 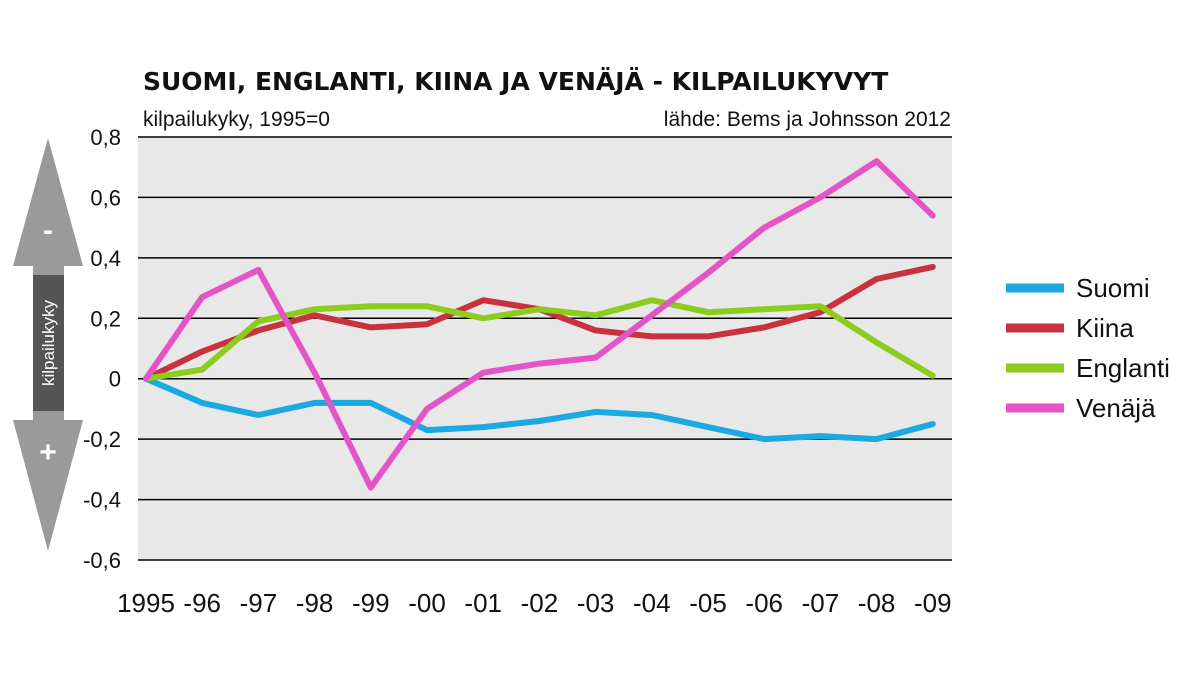 What do you see at coordinates (1116, 408) in the screenshot?
I see `legend-label: Venäjä` at bounding box center [1116, 408].